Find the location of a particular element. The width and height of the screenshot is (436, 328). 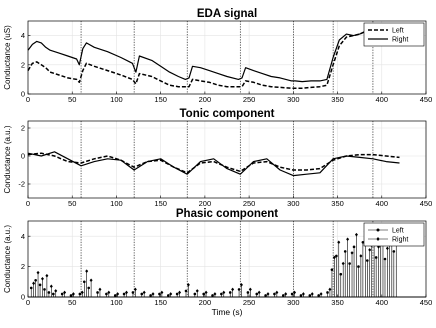

chart-title: Tonic component is located at coordinates (227, 114).